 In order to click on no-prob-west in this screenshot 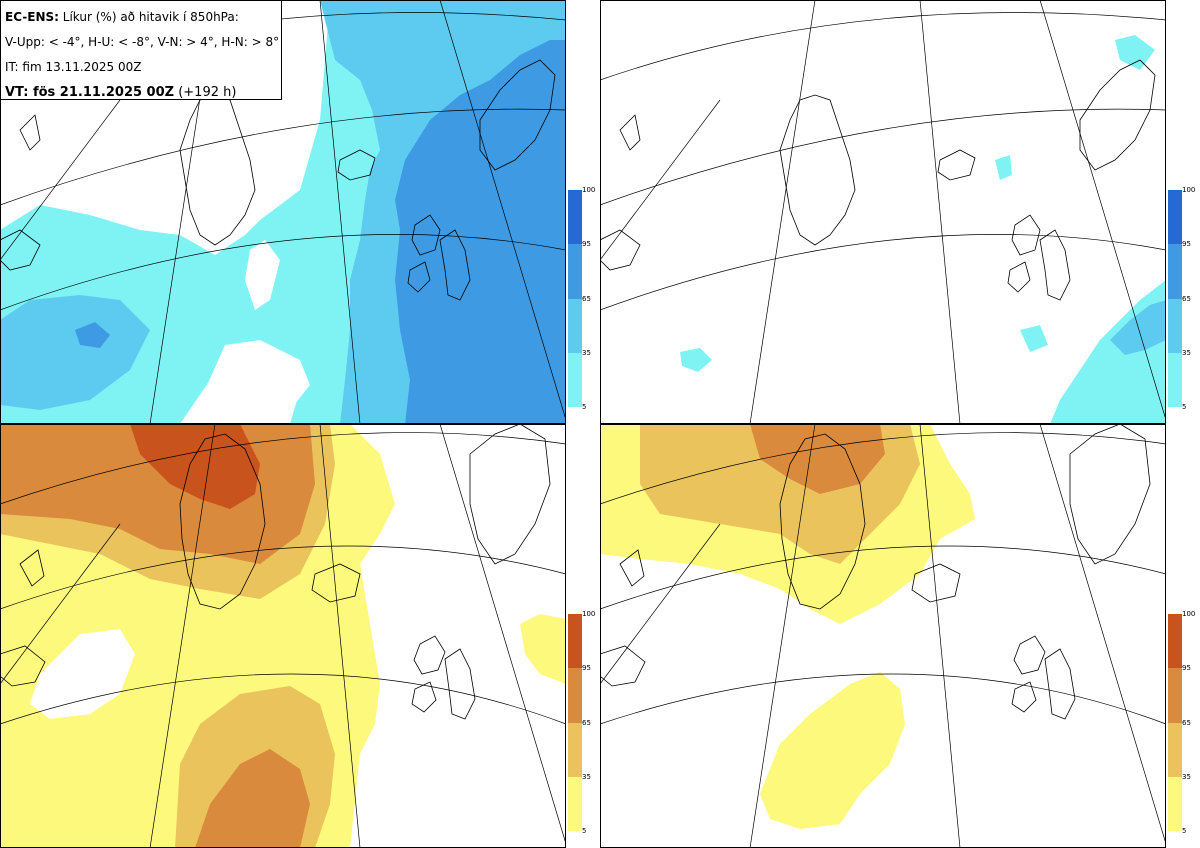, I will do `click(82, 674)`.